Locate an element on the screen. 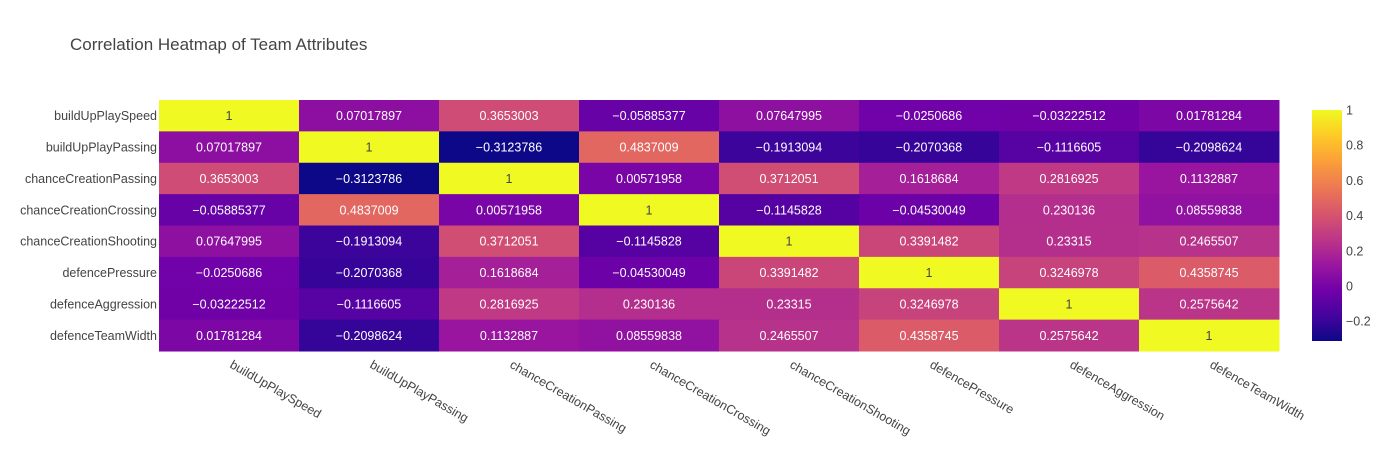  cell-value-label: −0.04530049 is located at coordinates (928, 210).